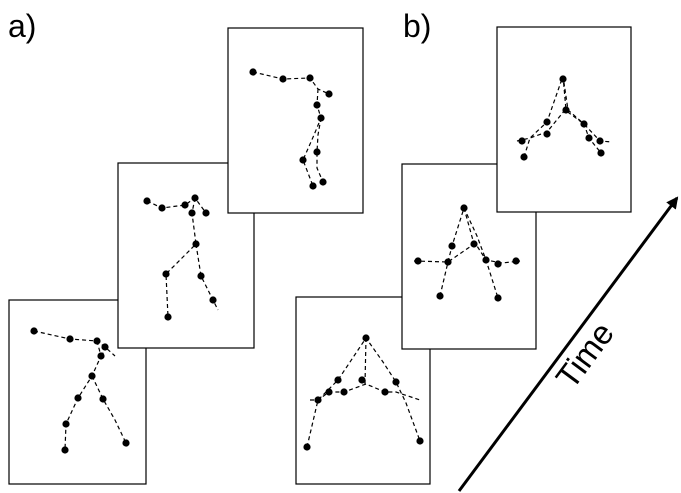 The image size is (681, 493). I want to click on panel-b-label: b), so click(417, 26).